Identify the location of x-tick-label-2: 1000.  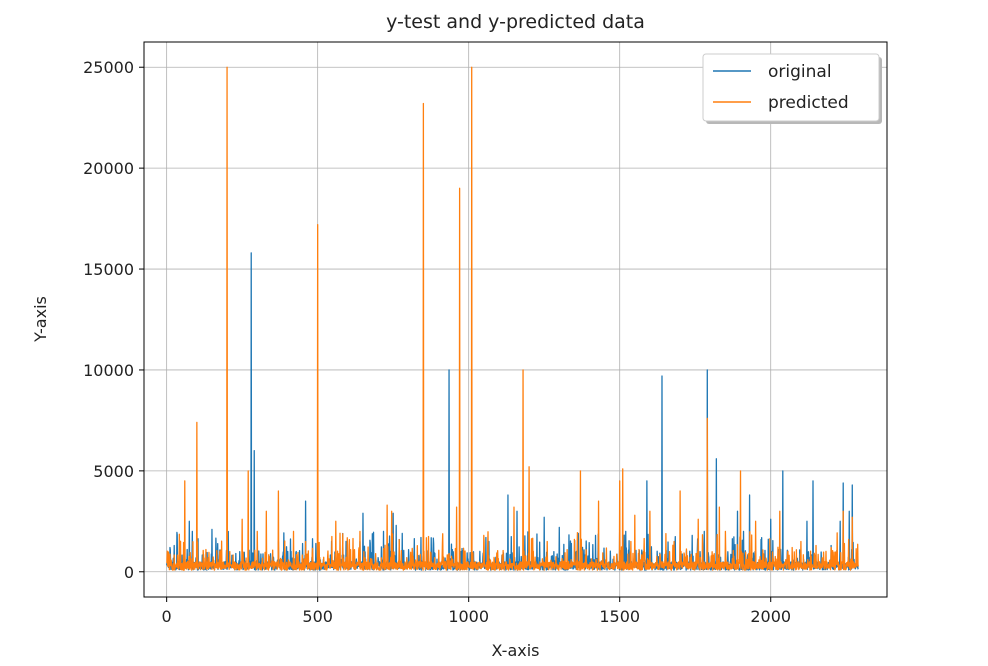
(468, 616).